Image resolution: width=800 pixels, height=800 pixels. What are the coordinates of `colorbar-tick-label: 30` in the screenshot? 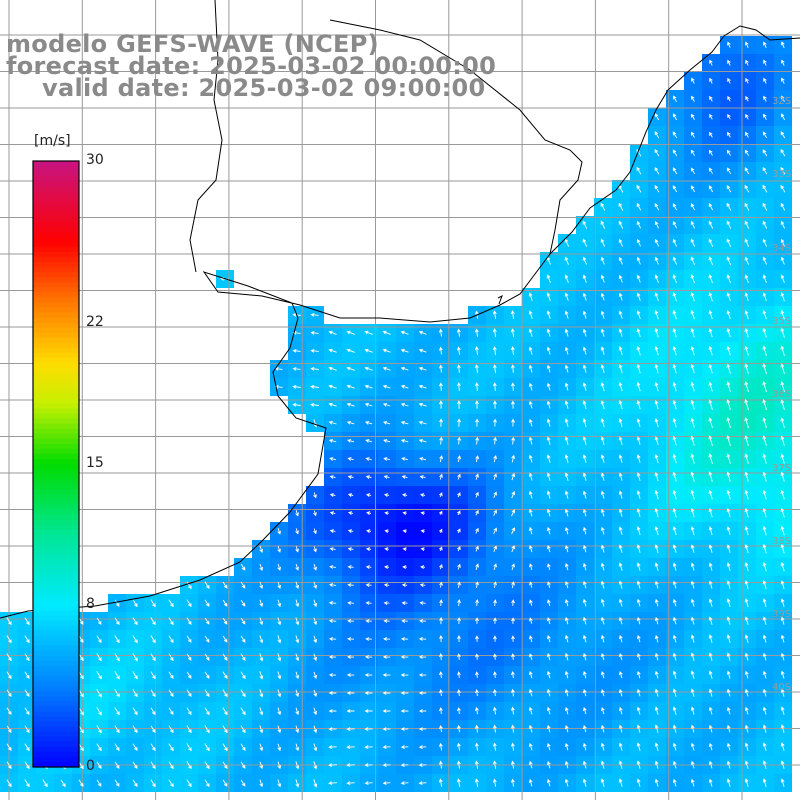 It's located at (95, 160).